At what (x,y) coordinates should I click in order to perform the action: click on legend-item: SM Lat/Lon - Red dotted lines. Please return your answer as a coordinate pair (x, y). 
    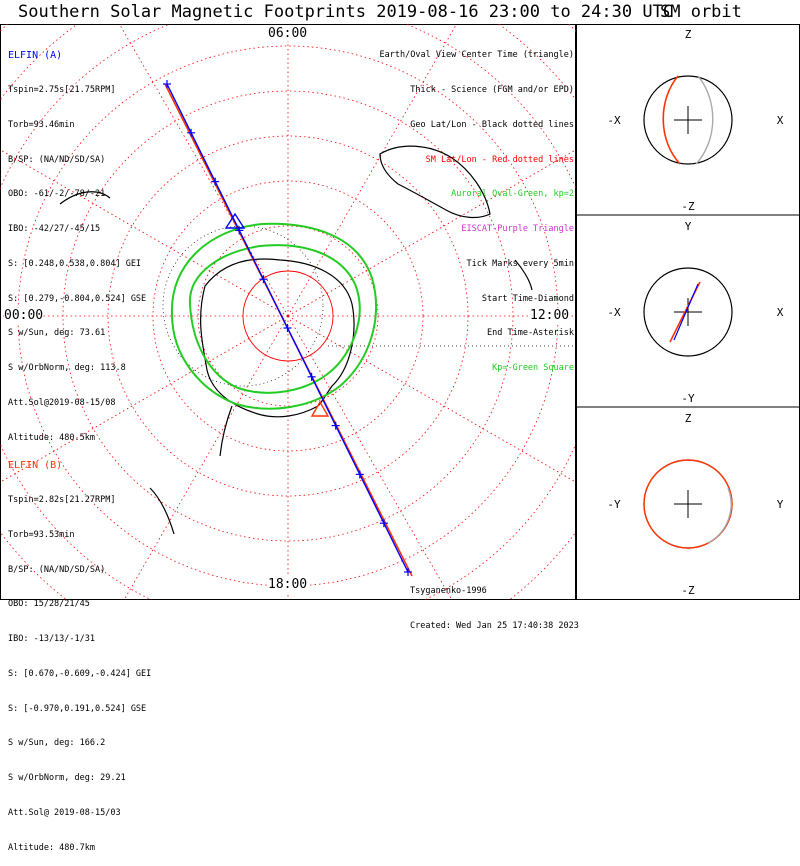
    Looking at the image, I should click on (499, 159).